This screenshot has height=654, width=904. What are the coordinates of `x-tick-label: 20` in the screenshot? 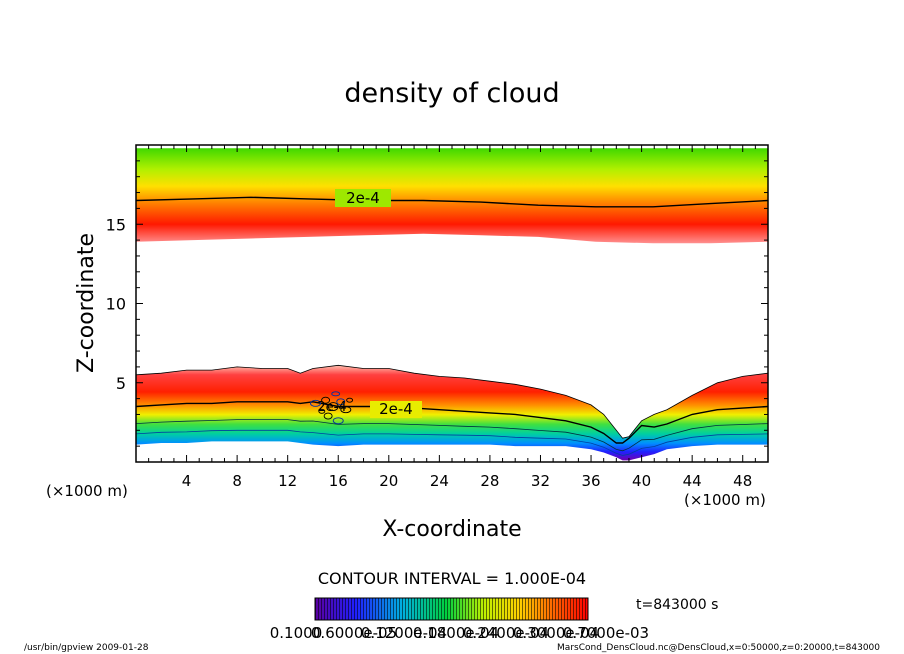 It's located at (388, 481).